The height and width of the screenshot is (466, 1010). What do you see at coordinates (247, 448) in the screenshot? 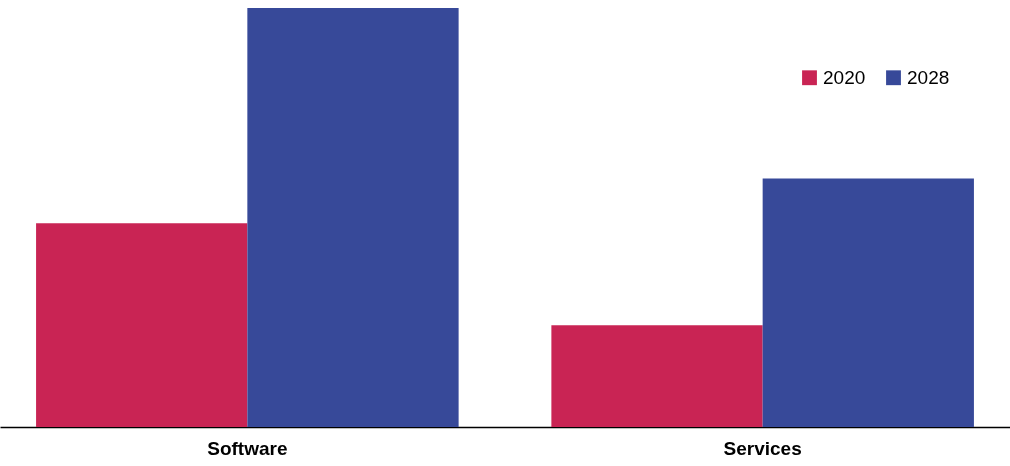
I see `x-tick-label: Software` at bounding box center [247, 448].